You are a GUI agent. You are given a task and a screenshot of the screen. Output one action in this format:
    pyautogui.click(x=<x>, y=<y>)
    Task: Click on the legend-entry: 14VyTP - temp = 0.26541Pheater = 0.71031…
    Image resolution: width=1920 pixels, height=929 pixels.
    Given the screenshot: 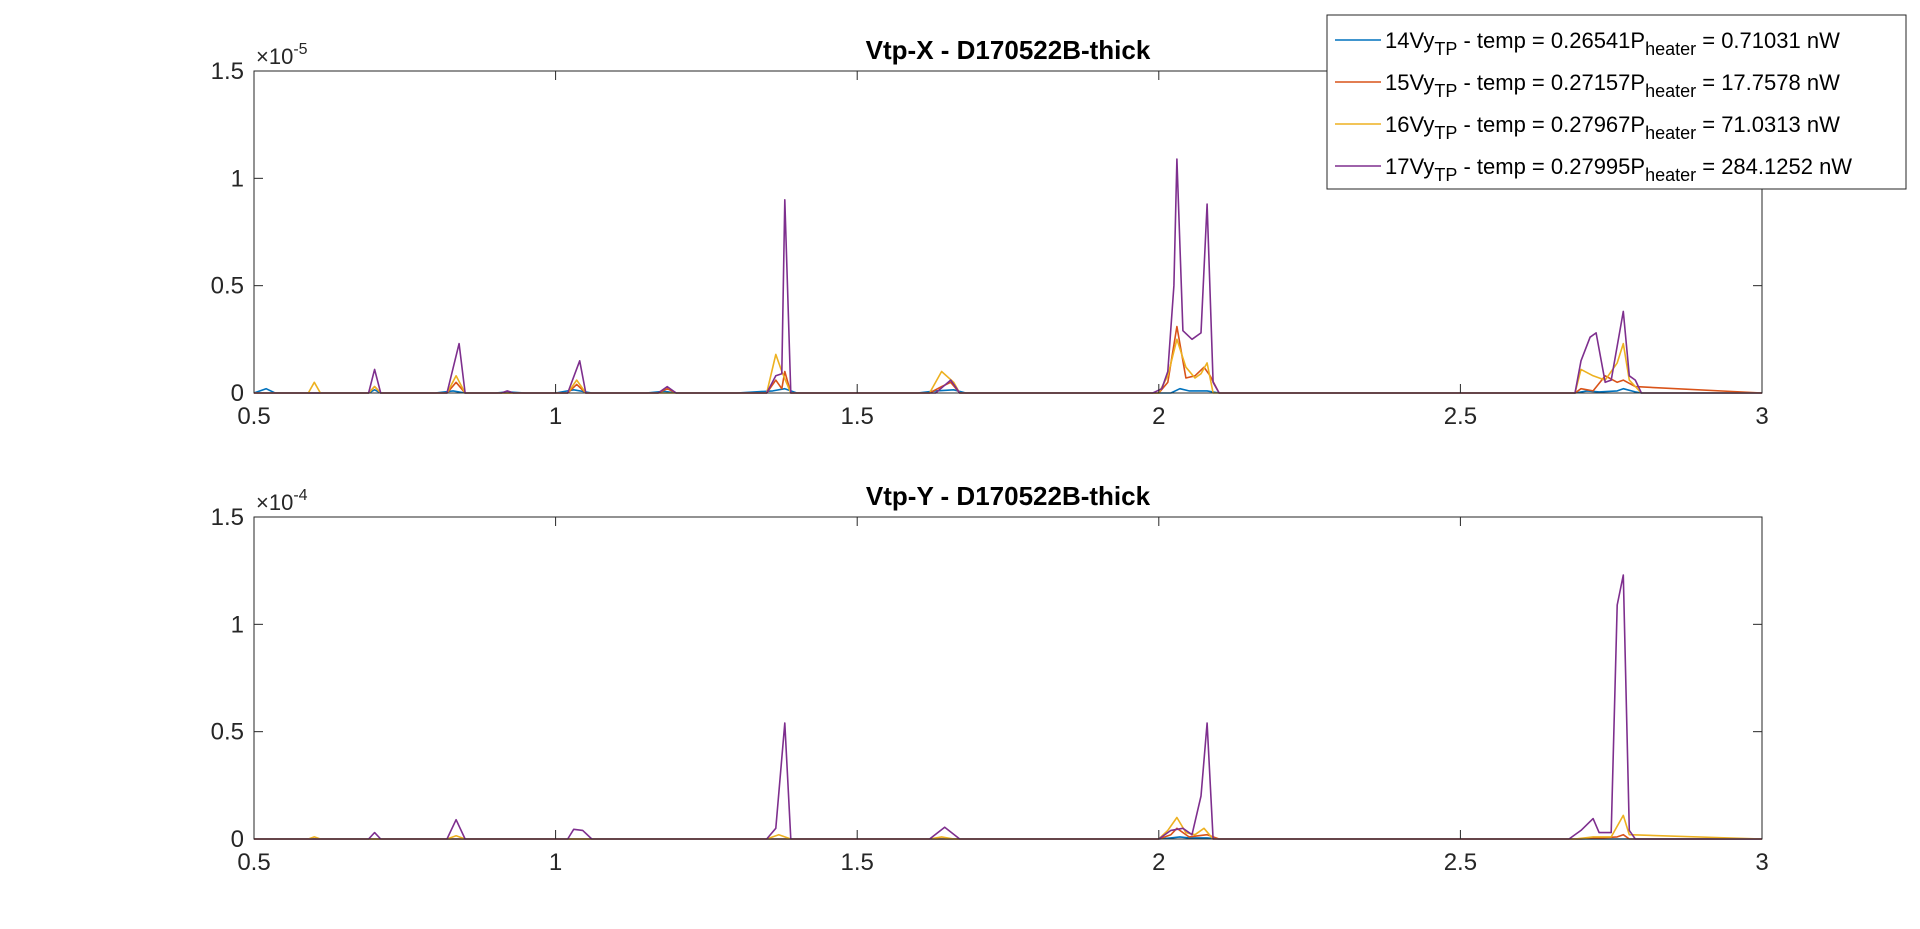 What is the action you would take?
    pyautogui.click(x=1612, y=43)
    